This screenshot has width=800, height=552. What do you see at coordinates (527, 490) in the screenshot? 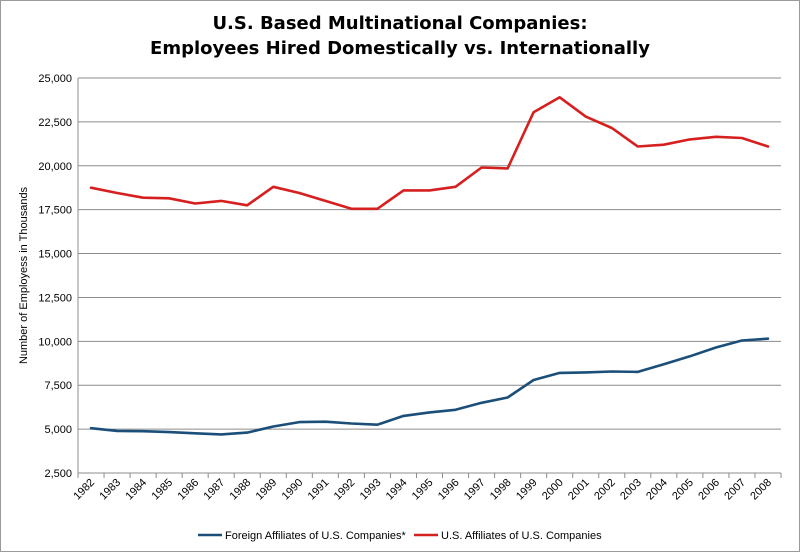
I see `x-tick-label: 1999` at bounding box center [527, 490].